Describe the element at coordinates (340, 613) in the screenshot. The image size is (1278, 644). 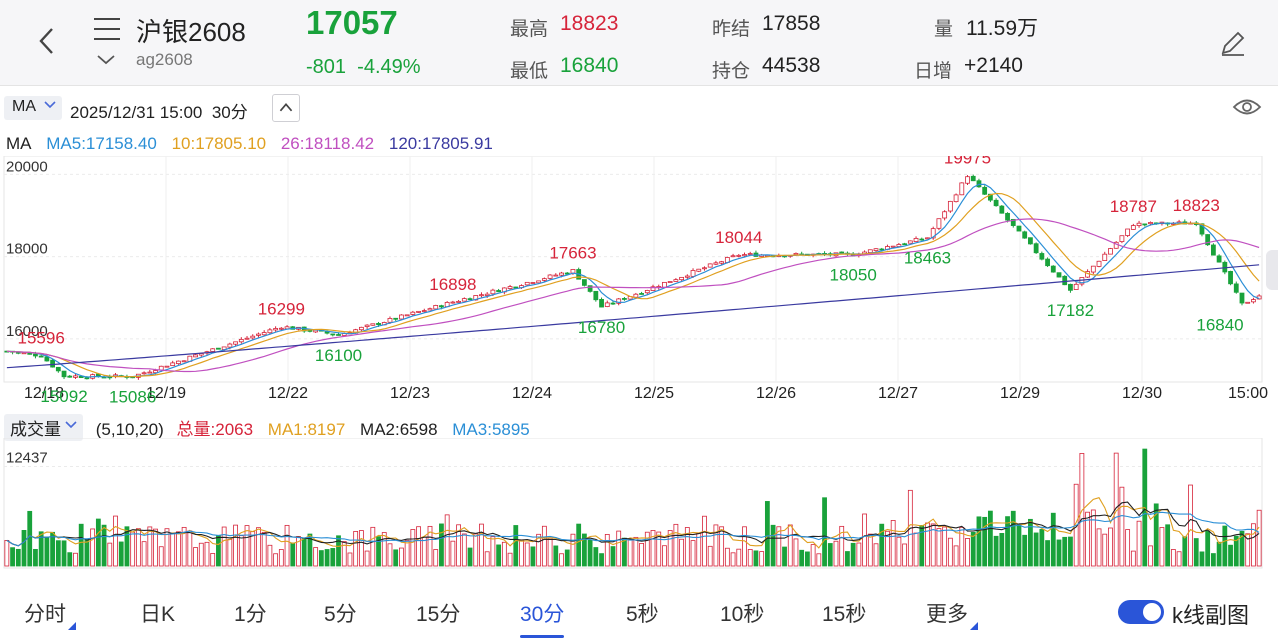
I see `tab-5min: 5分` at that location.